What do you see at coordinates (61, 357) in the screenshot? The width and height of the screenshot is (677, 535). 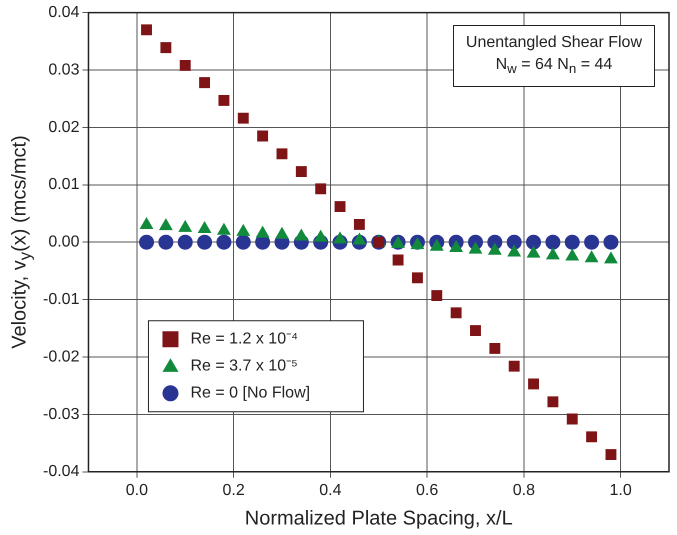 I see `y-tick-label: -0.02` at bounding box center [61, 357].